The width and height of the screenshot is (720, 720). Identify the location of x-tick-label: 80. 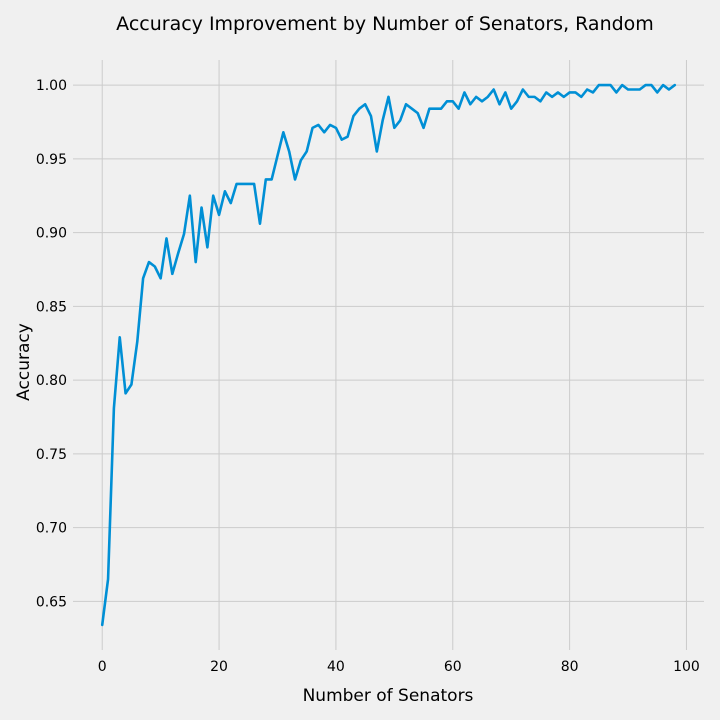
(570, 667).